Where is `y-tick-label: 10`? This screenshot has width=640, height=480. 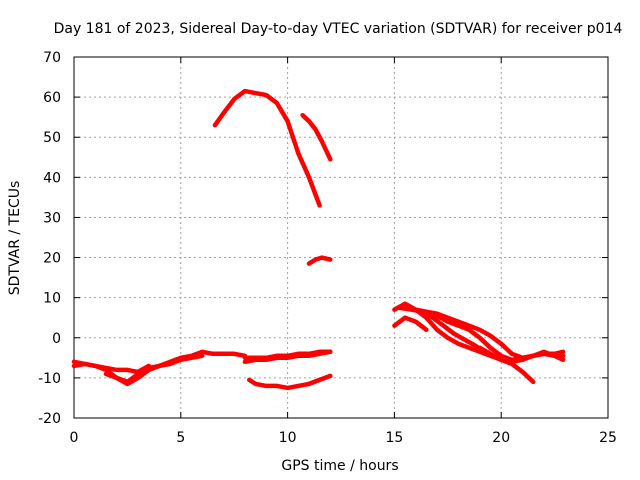 y-tick-label: 10 is located at coordinates (52, 299).